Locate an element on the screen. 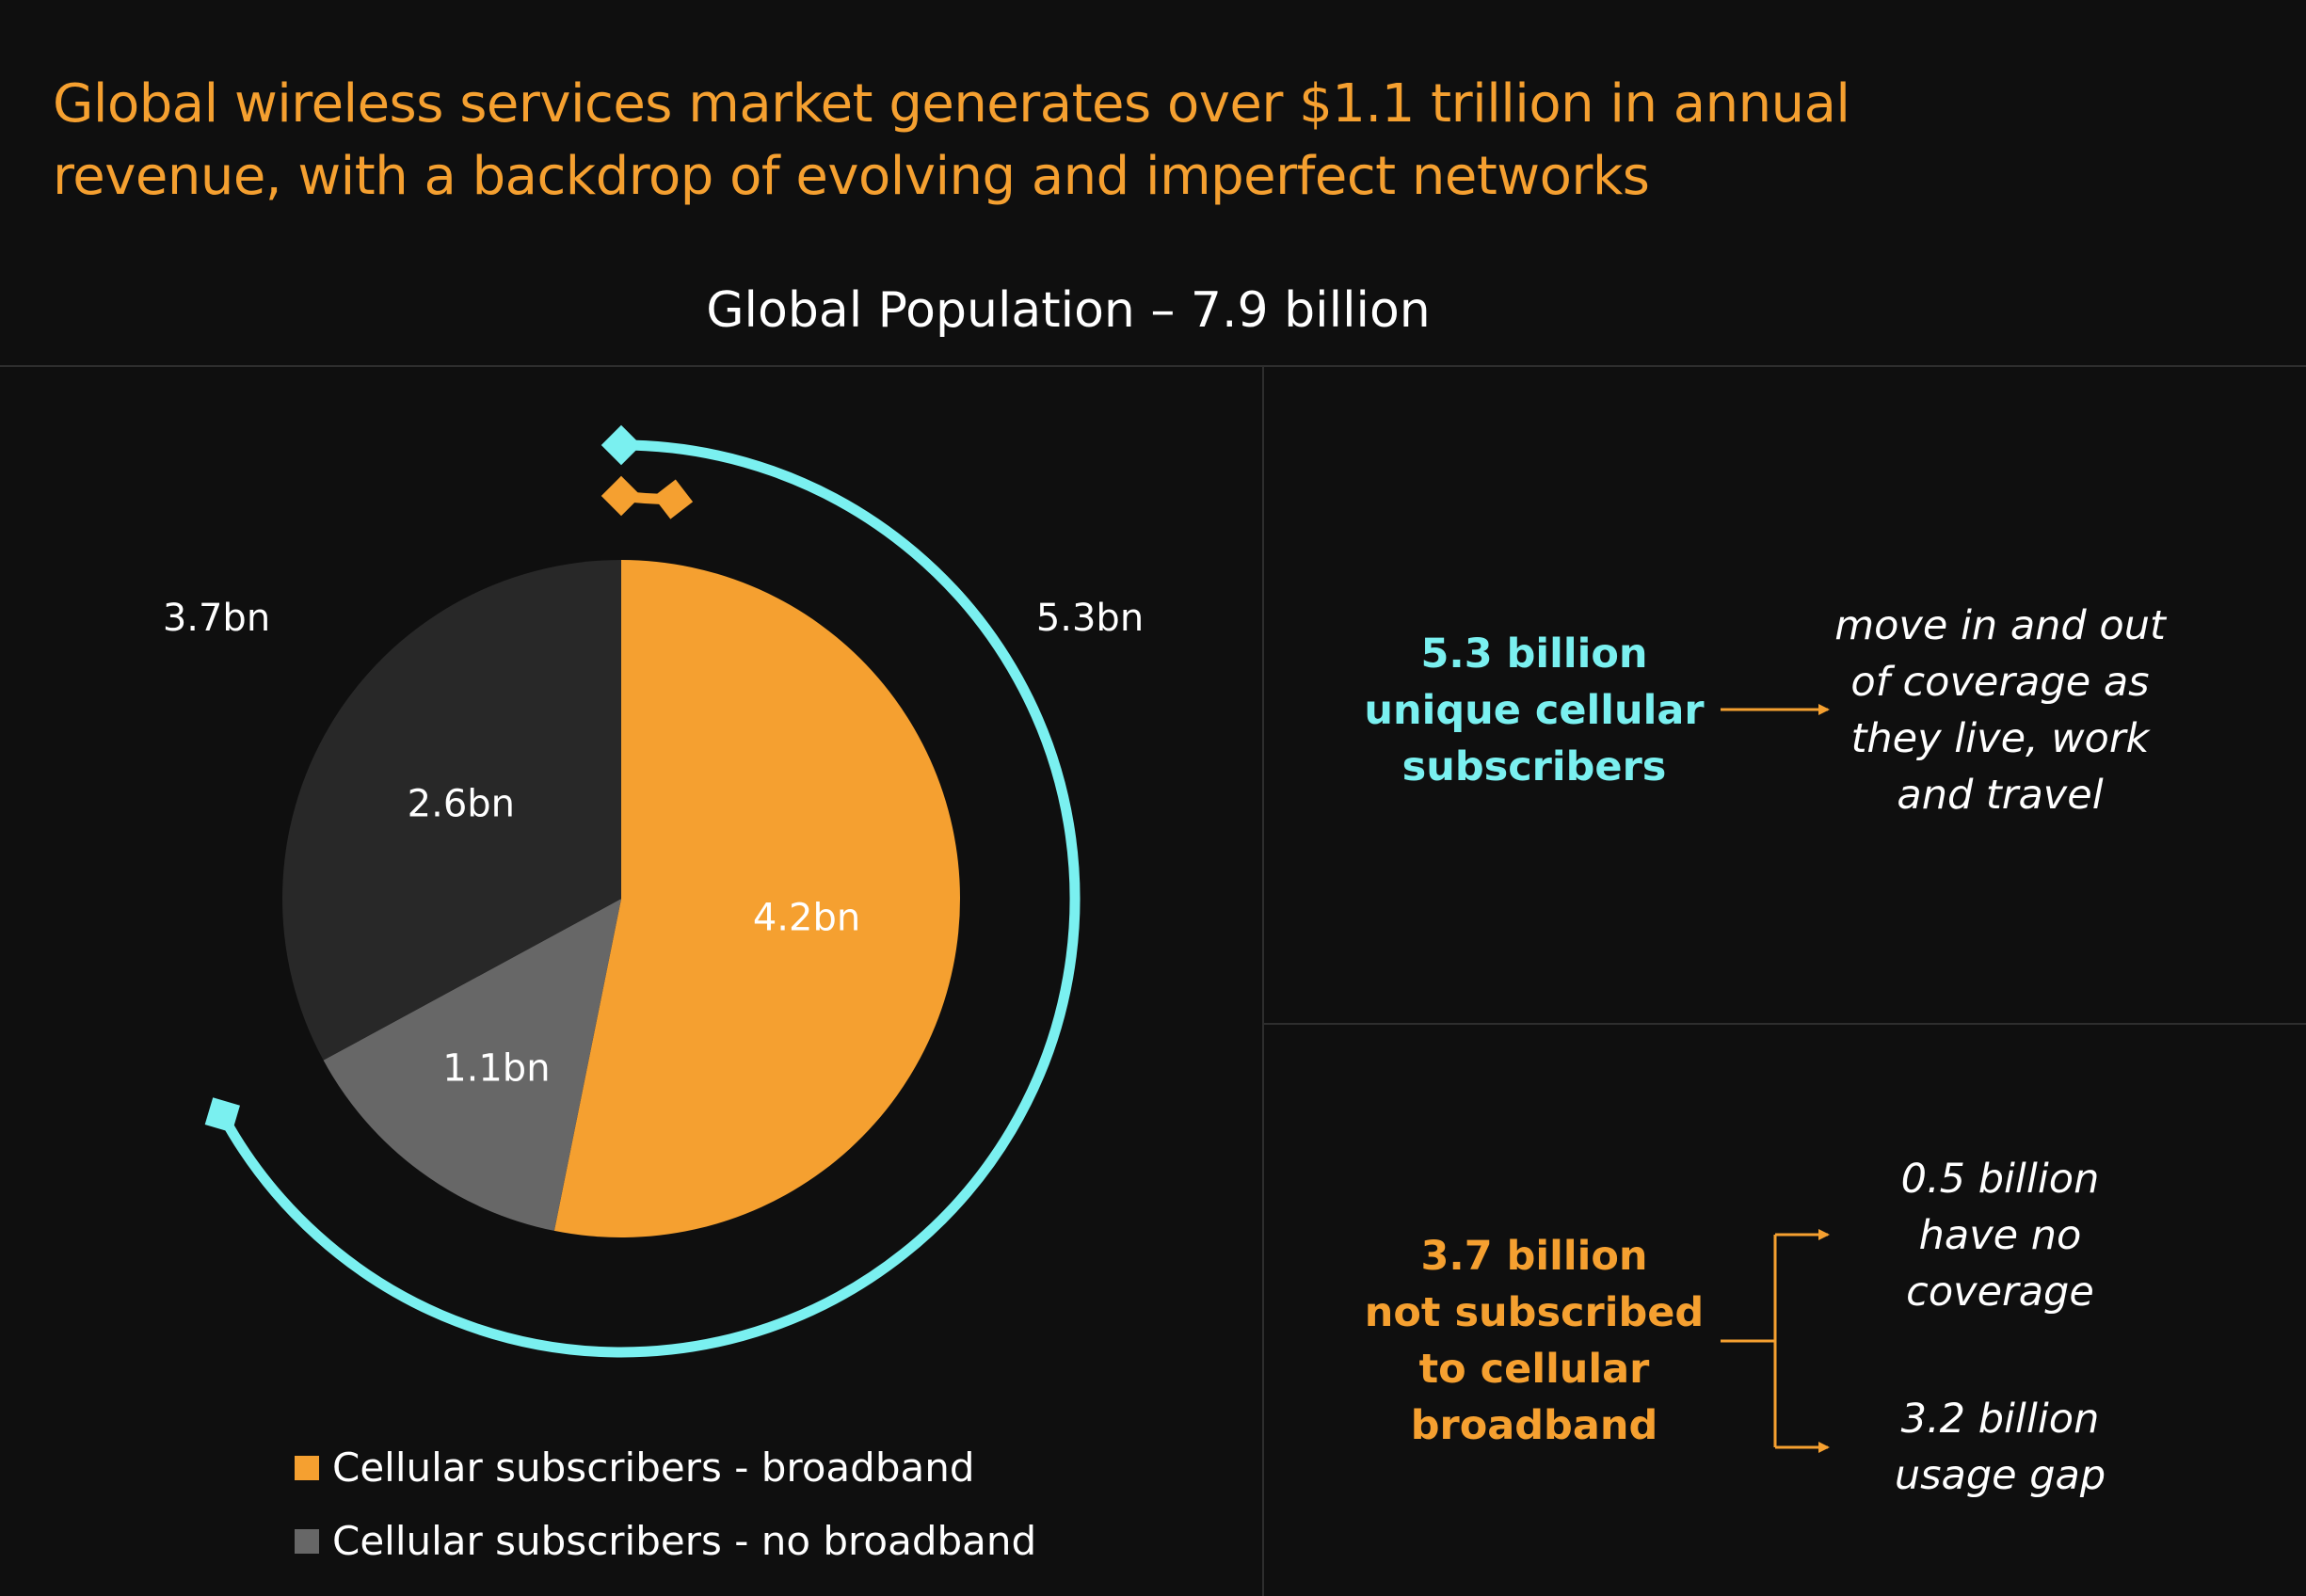  legend-item-broadband: Cellular subscribers - broadband is located at coordinates (635, 1467).